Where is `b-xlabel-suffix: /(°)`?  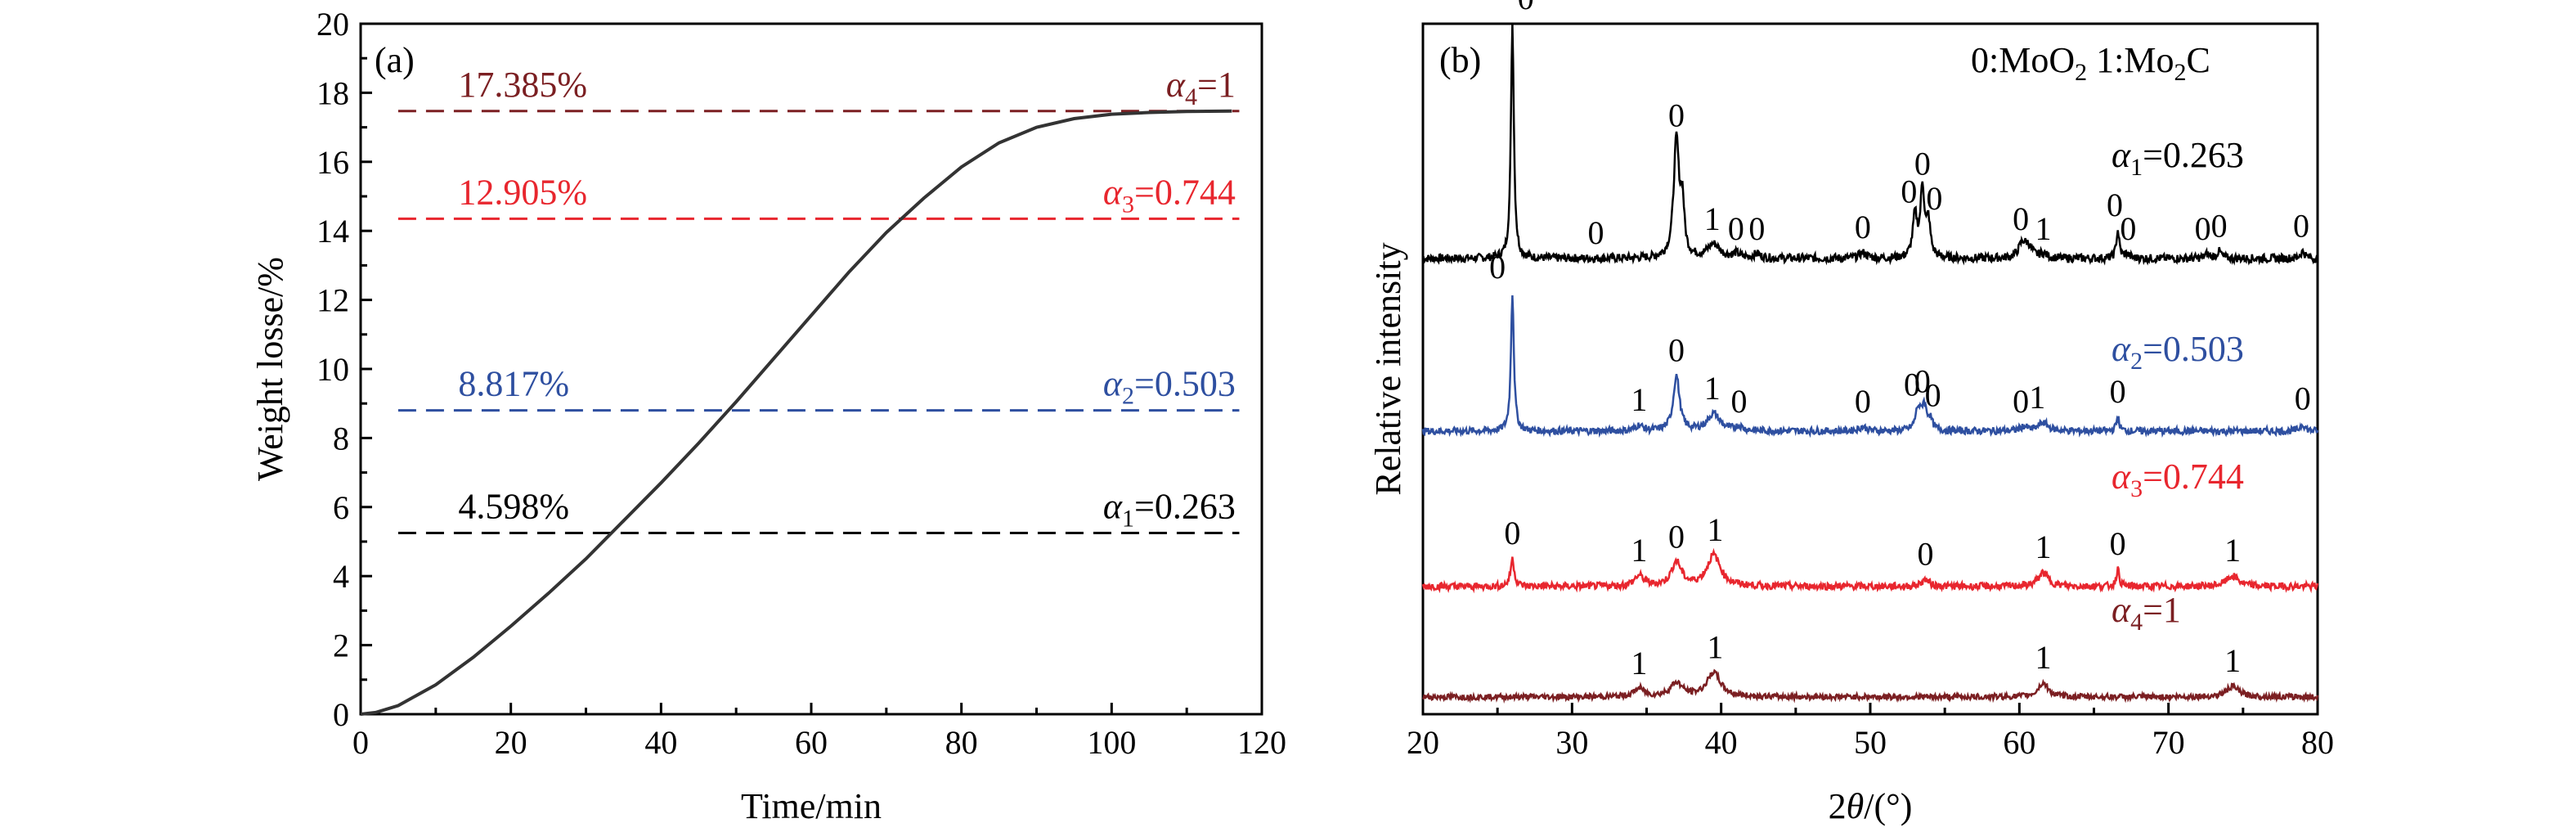 b-xlabel-suffix: /(°) is located at coordinates (1888, 806).